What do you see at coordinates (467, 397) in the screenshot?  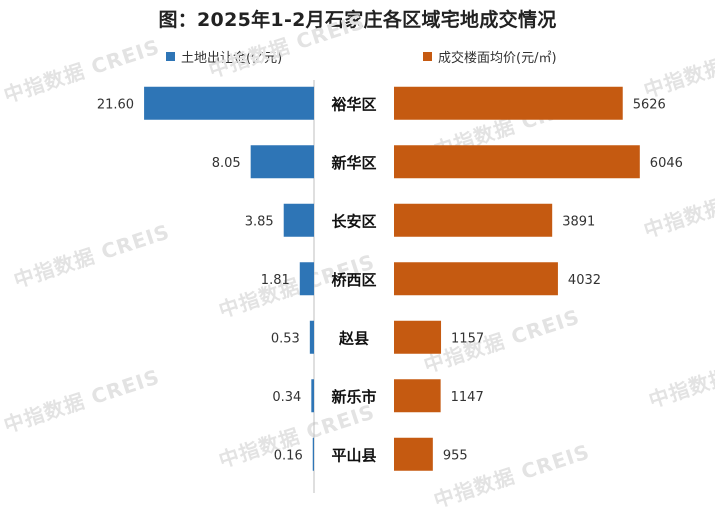 I see `data-label-avg-price: 1147` at bounding box center [467, 397].